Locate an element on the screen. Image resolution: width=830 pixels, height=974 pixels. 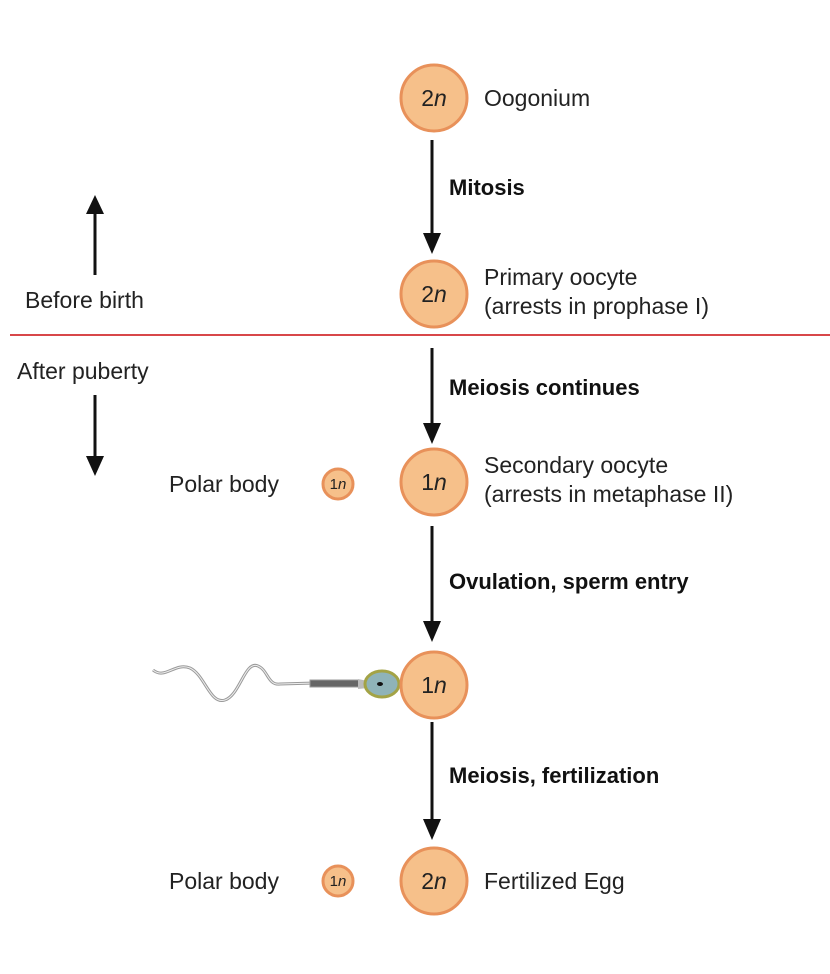
before-birth-label: Before birth is located at coordinates (84, 300).